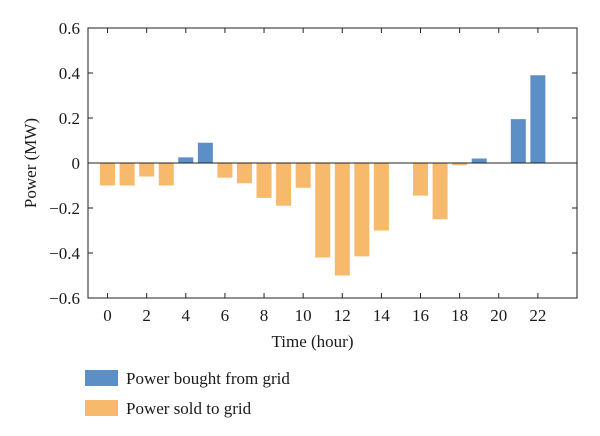 The height and width of the screenshot is (436, 600). What do you see at coordinates (225, 315) in the screenshot?
I see `x-tick-label: 6` at bounding box center [225, 315].